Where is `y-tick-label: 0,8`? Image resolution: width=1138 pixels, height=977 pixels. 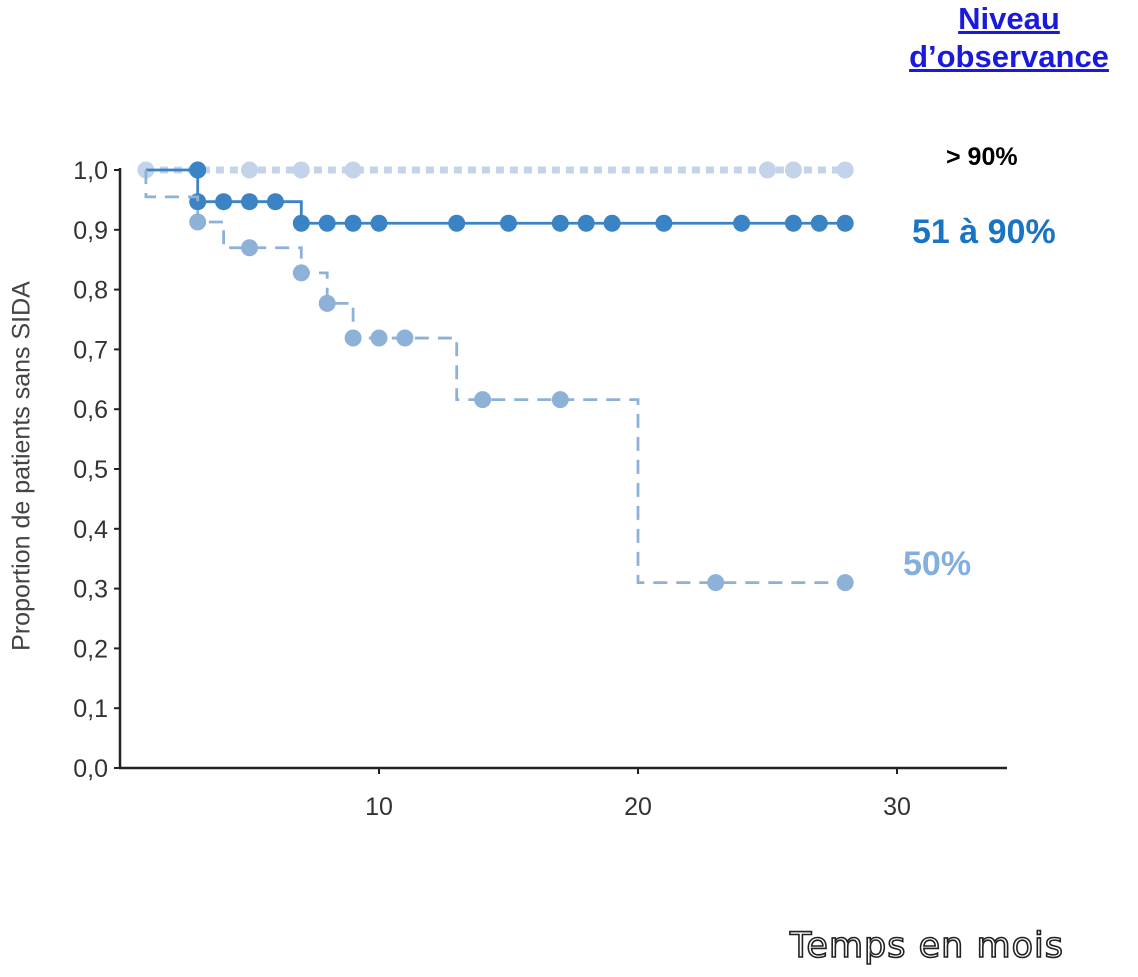 y-tick-label: 0,8 is located at coordinates (90, 291).